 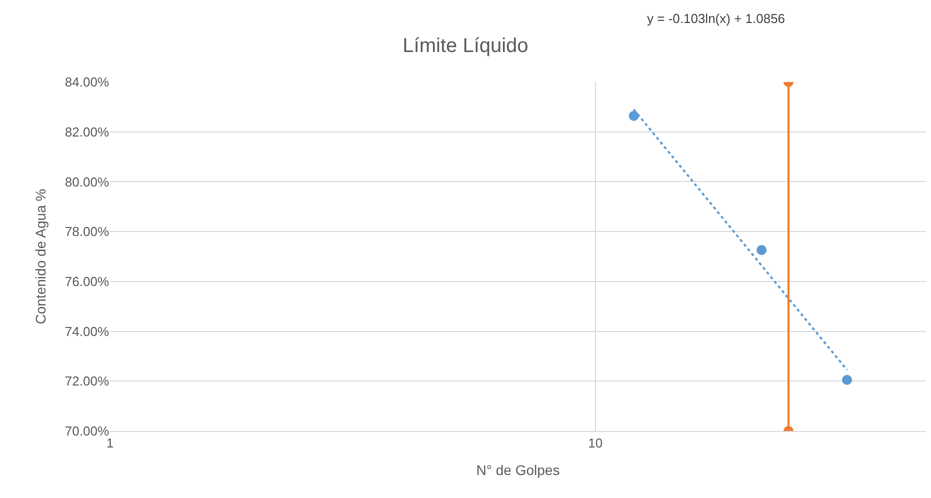 What do you see at coordinates (87, 132) in the screenshot?
I see `y-tick-label: 82.00%` at bounding box center [87, 132].